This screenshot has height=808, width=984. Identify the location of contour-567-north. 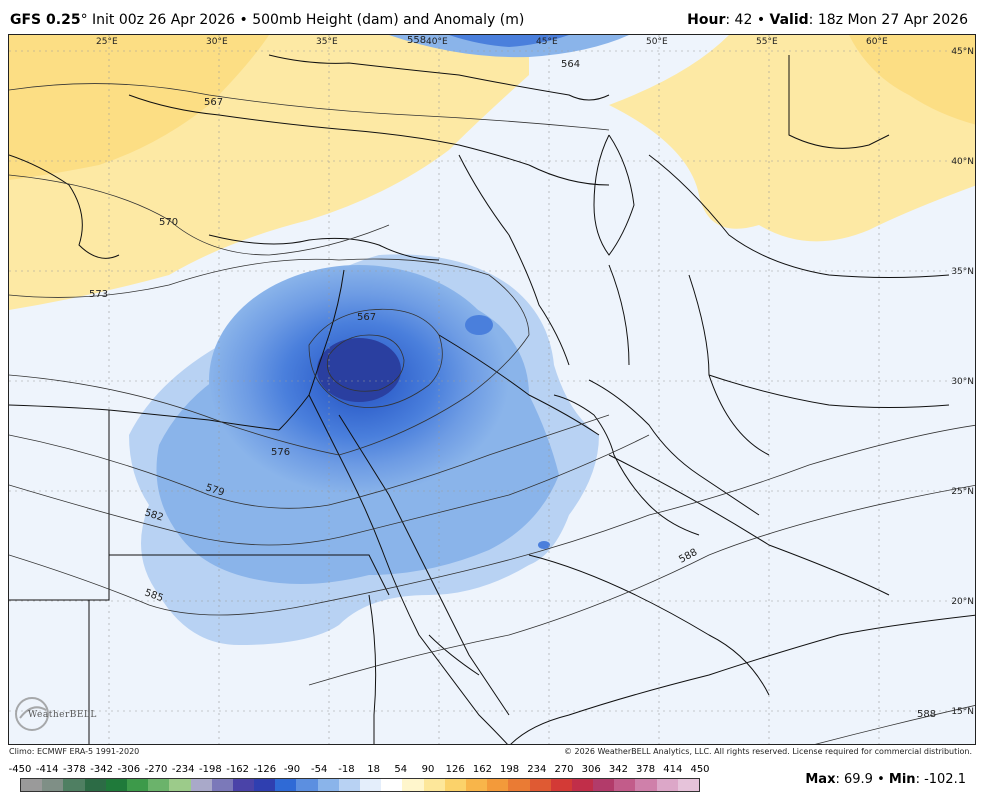
(309, 107).